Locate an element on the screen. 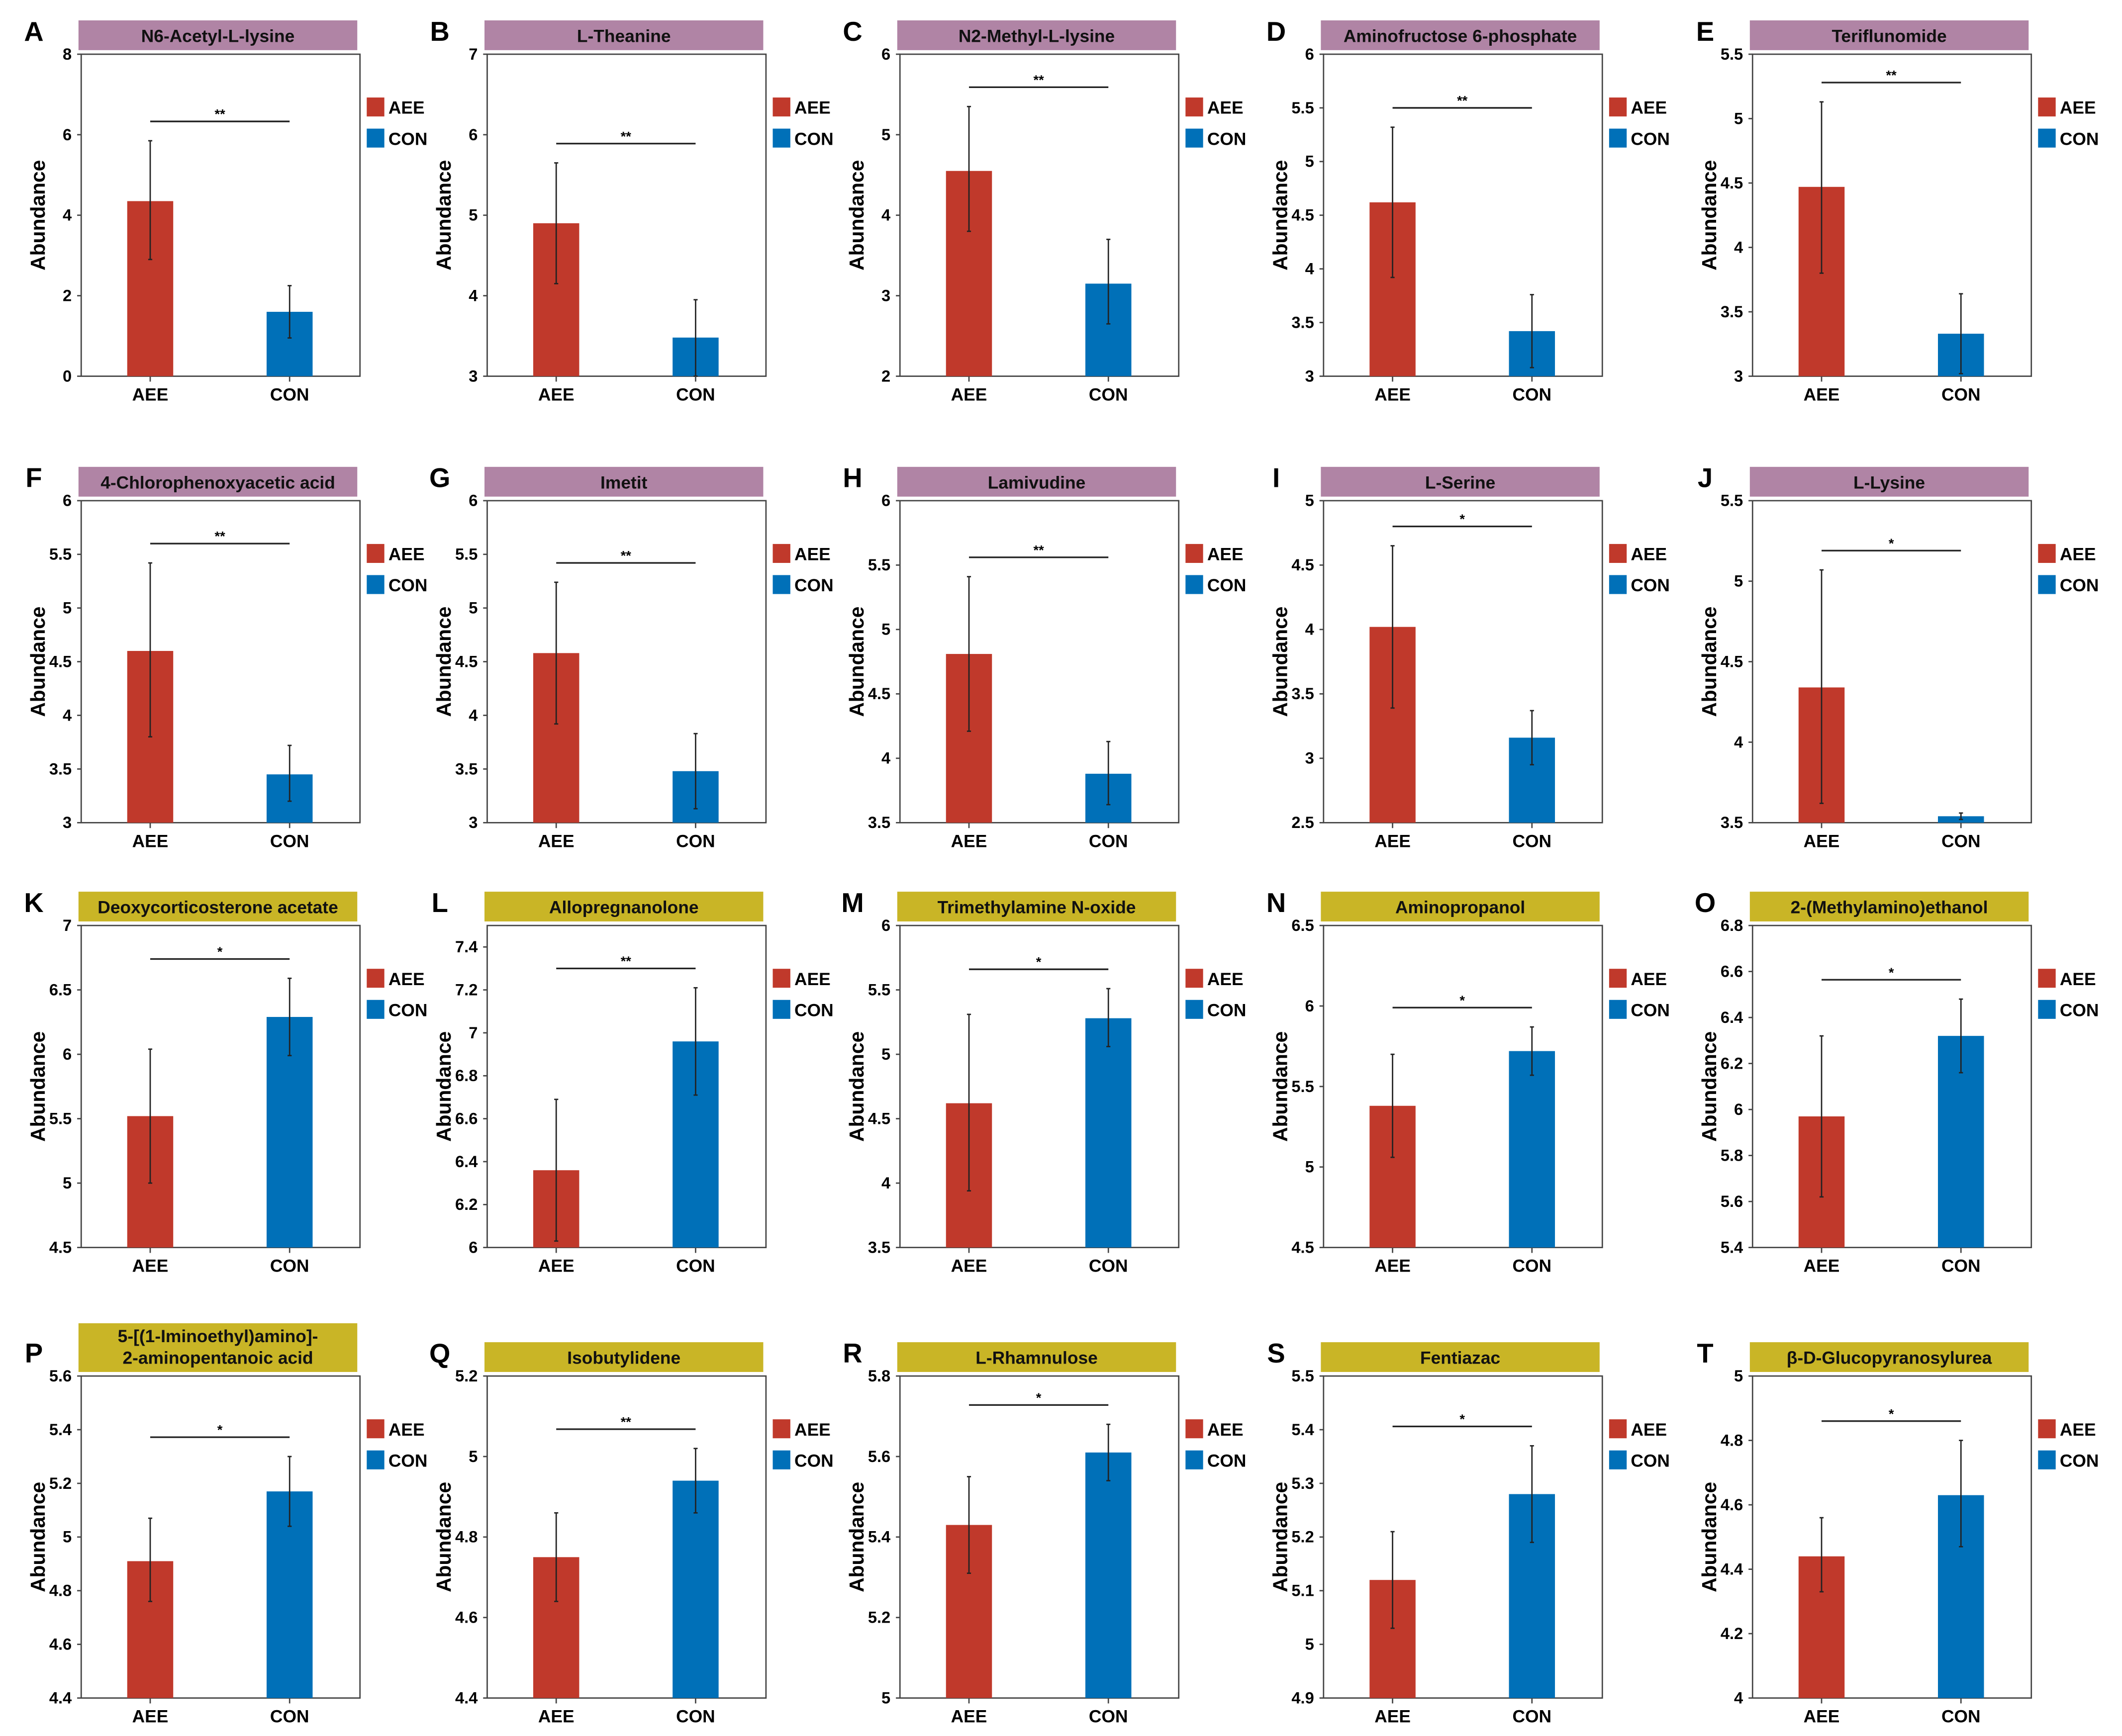  y-tick-label: 7 is located at coordinates (473, 54).